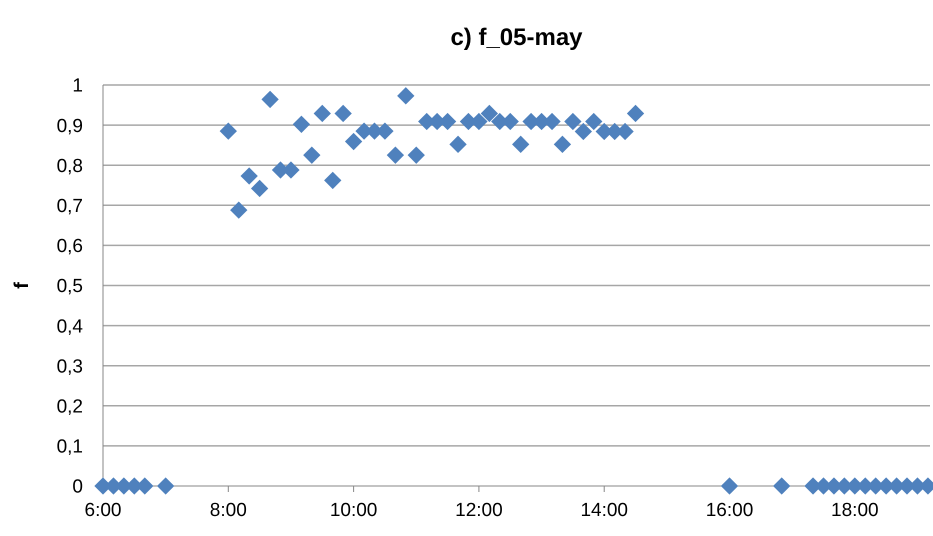 The width and height of the screenshot is (933, 536). What do you see at coordinates (69, 407) in the screenshot?
I see `y-tick-label: 0,2` at bounding box center [69, 407].